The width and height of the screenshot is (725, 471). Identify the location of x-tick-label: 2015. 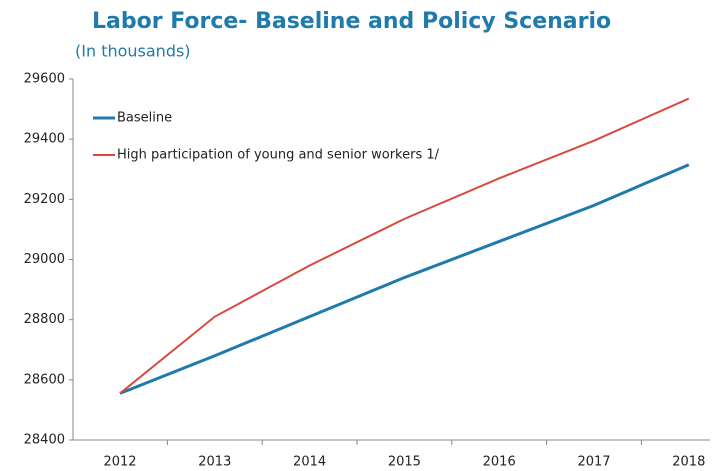
(404, 462).